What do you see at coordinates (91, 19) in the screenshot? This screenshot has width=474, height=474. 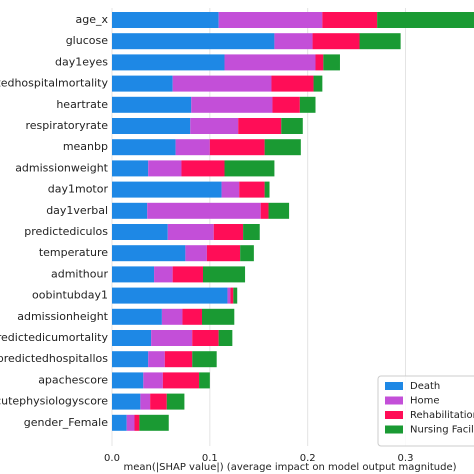 I see `y-tick-label: age_x` at bounding box center [91, 19].